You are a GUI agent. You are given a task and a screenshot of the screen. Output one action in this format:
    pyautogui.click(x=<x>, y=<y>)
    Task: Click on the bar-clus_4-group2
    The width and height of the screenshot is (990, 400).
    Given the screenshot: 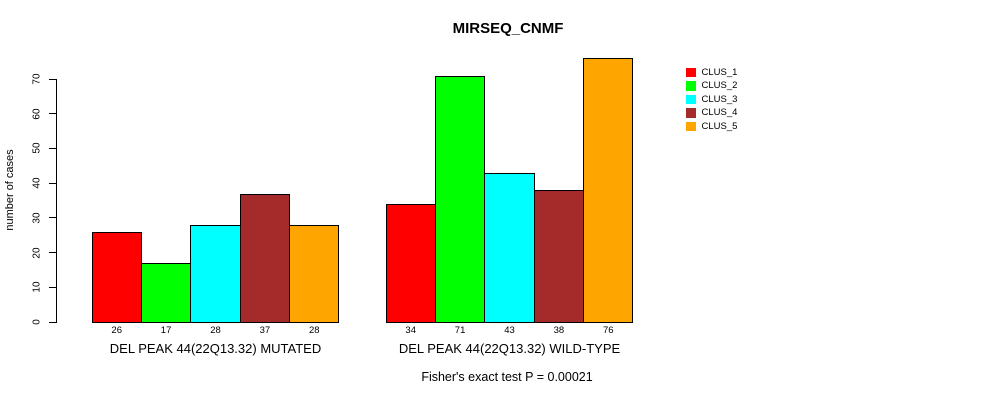 What is the action you would take?
    pyautogui.click(x=559, y=256)
    